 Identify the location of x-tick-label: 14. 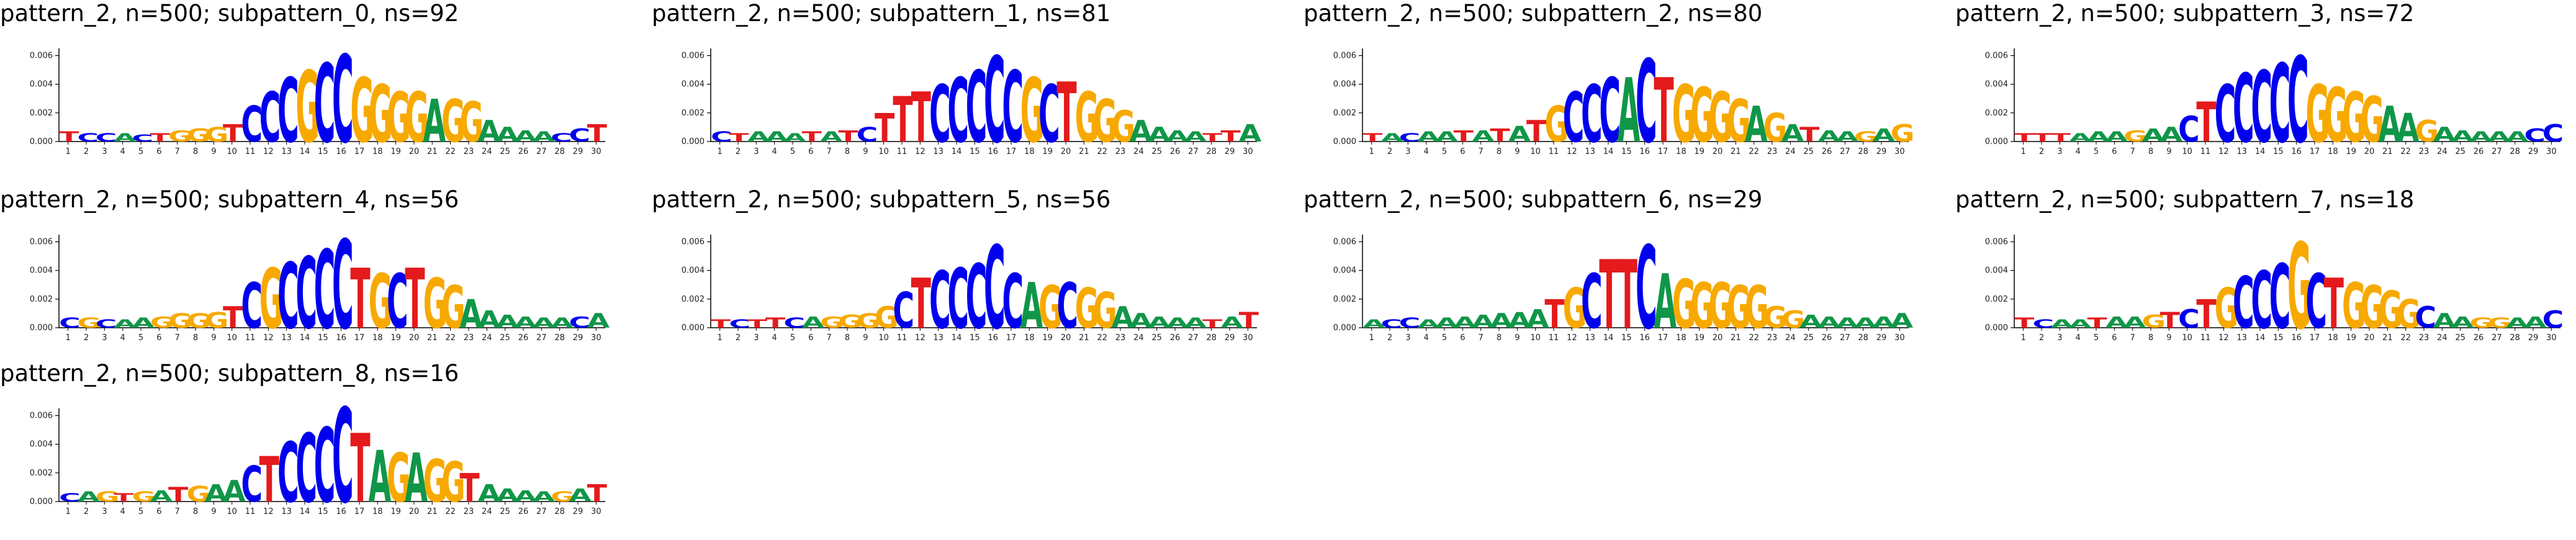
(305, 338).